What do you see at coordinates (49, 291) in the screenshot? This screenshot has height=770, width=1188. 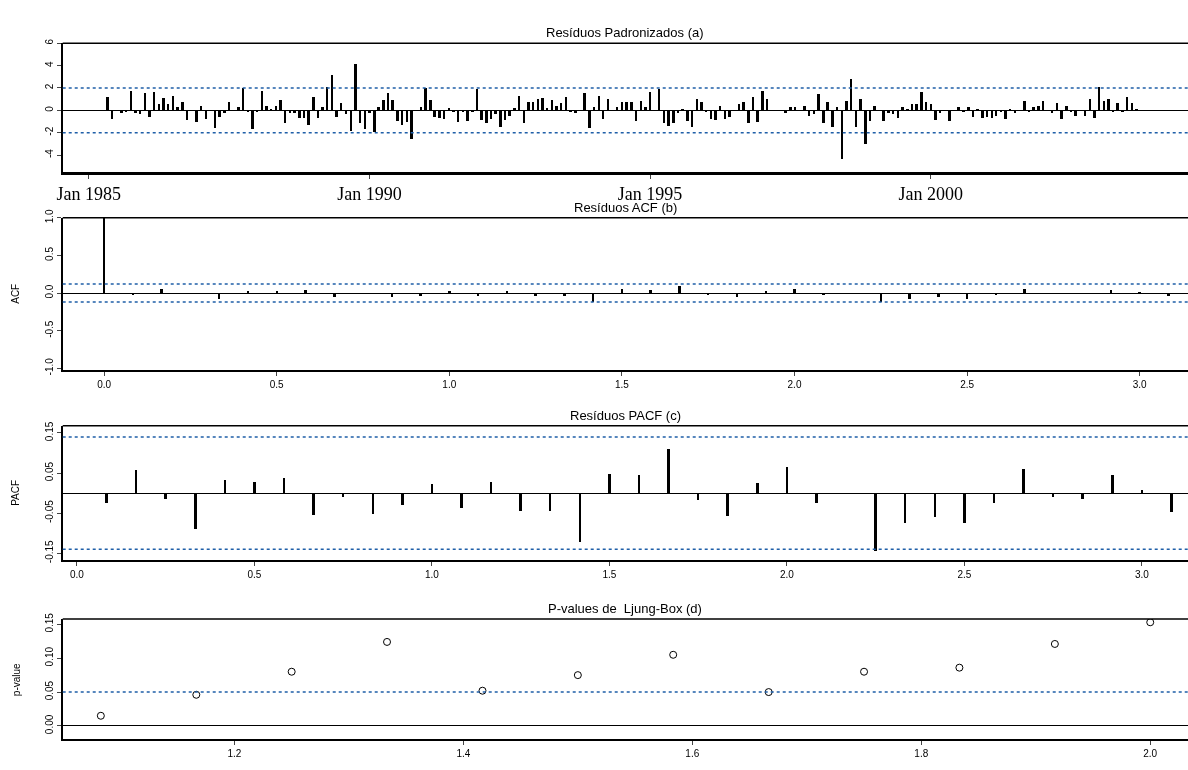 I see `y-tick-label: 0.0` at bounding box center [49, 291].